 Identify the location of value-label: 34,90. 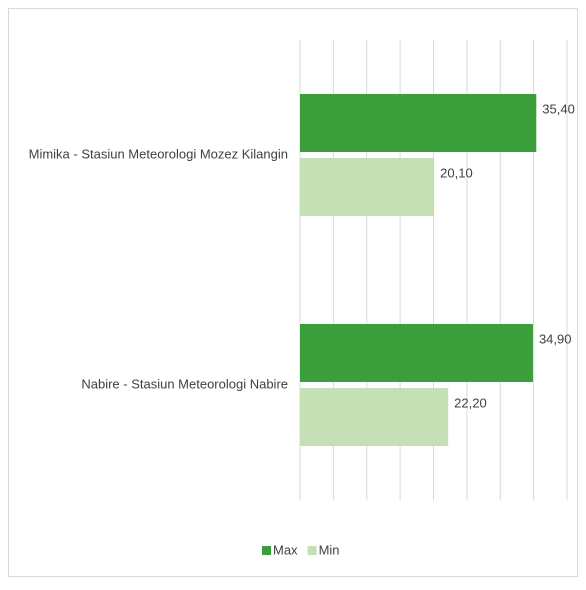
(555, 338).